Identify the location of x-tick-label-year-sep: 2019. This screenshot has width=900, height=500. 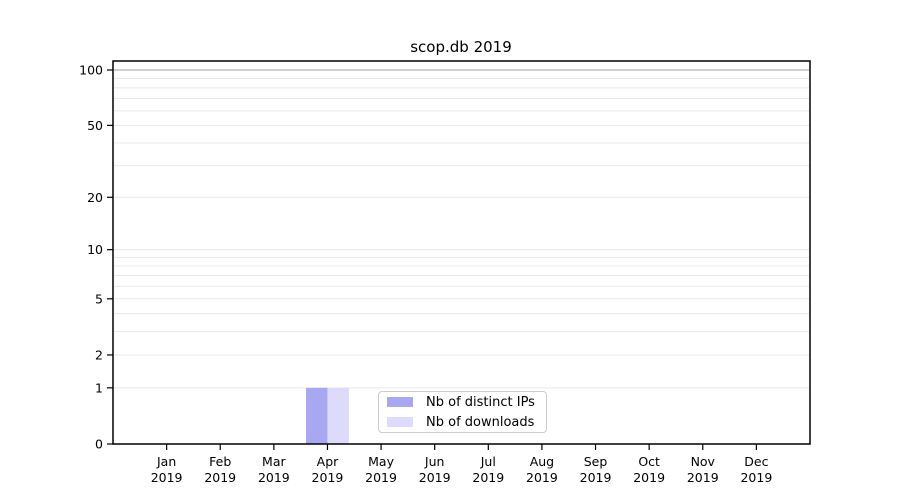
(596, 477).